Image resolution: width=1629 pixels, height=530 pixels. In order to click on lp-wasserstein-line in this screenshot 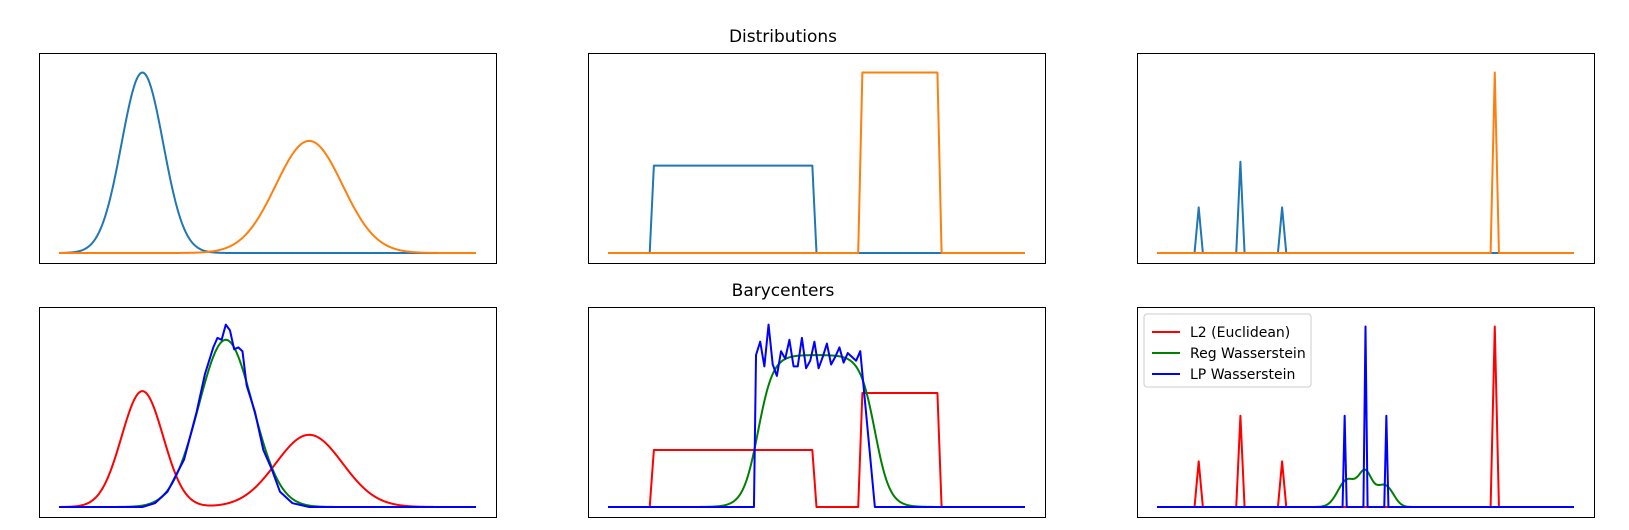, I will do `click(1365, 416)`.